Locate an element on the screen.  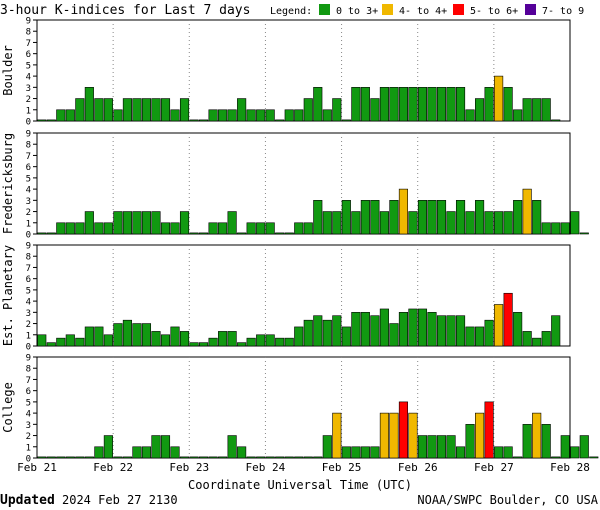
legend-item-label: 5- to 6+ is located at coordinates (494, 11).